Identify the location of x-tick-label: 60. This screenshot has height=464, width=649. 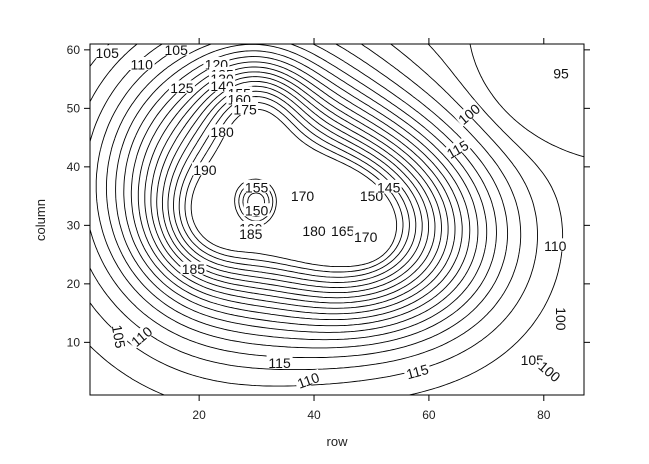
(429, 415).